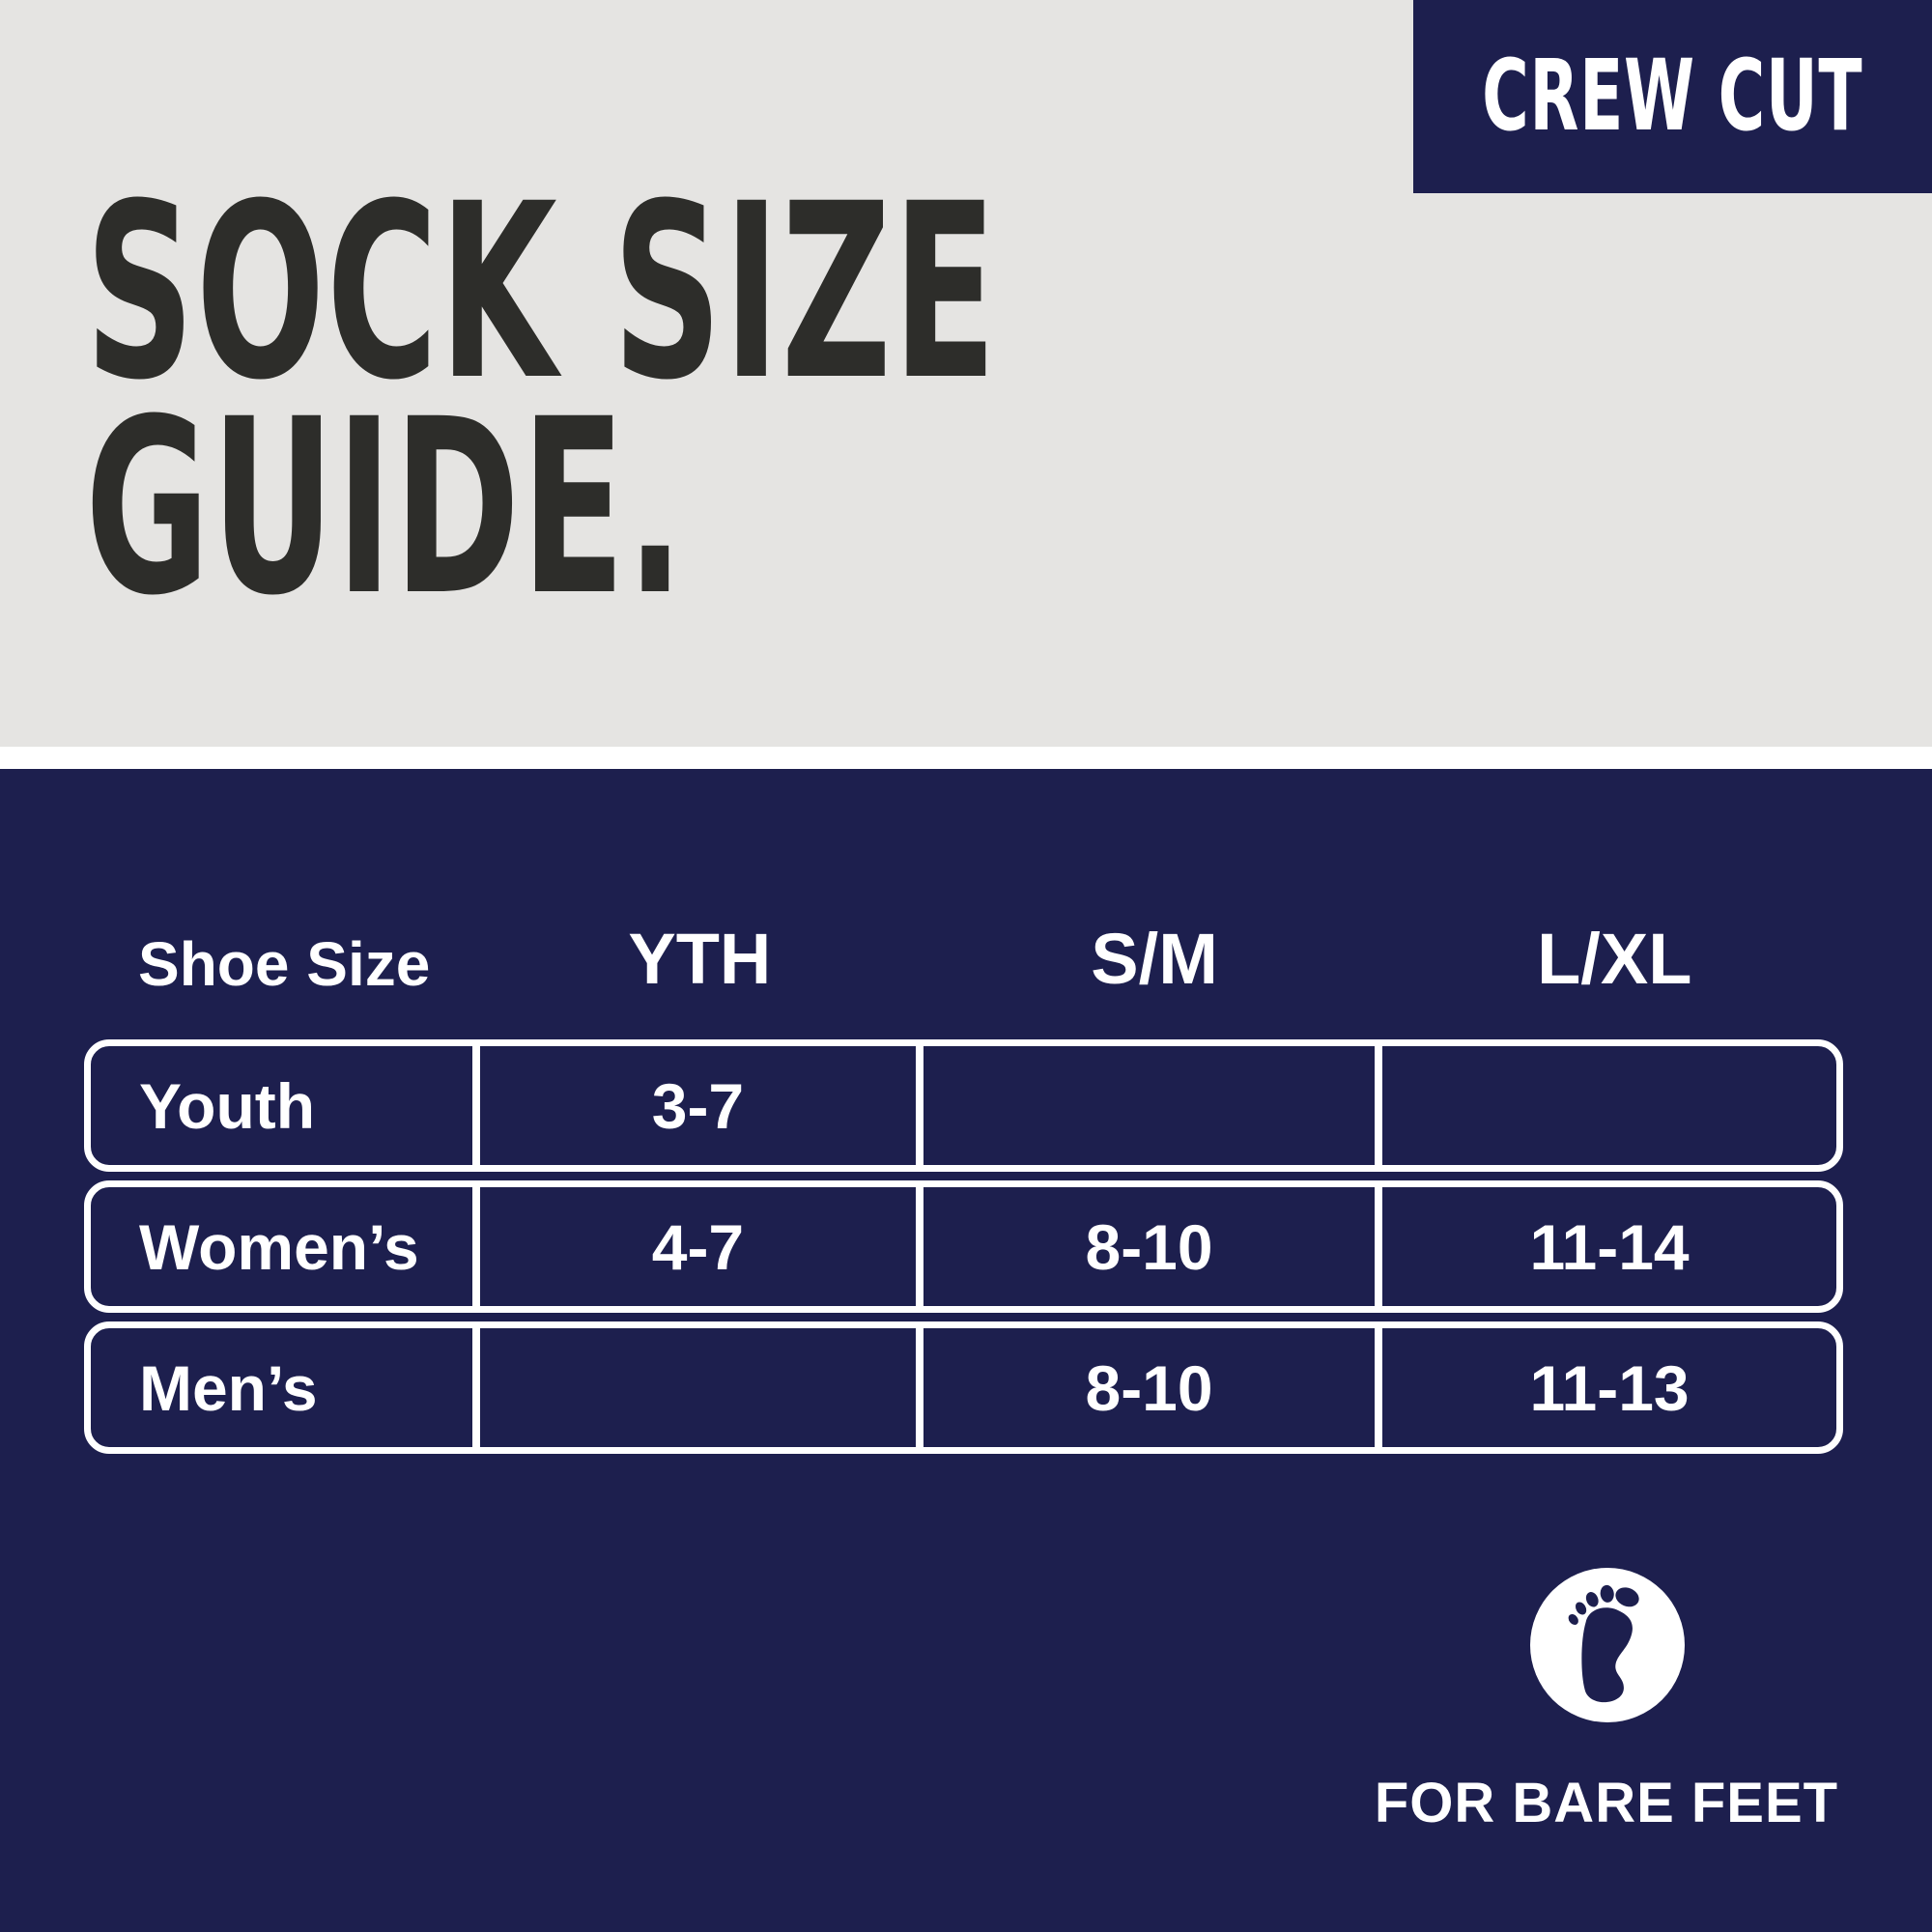 Image resolution: width=1932 pixels, height=1932 pixels. I want to click on table-row-womens: Women’s 4-7 8-10 11-14, so click(963, 1246).